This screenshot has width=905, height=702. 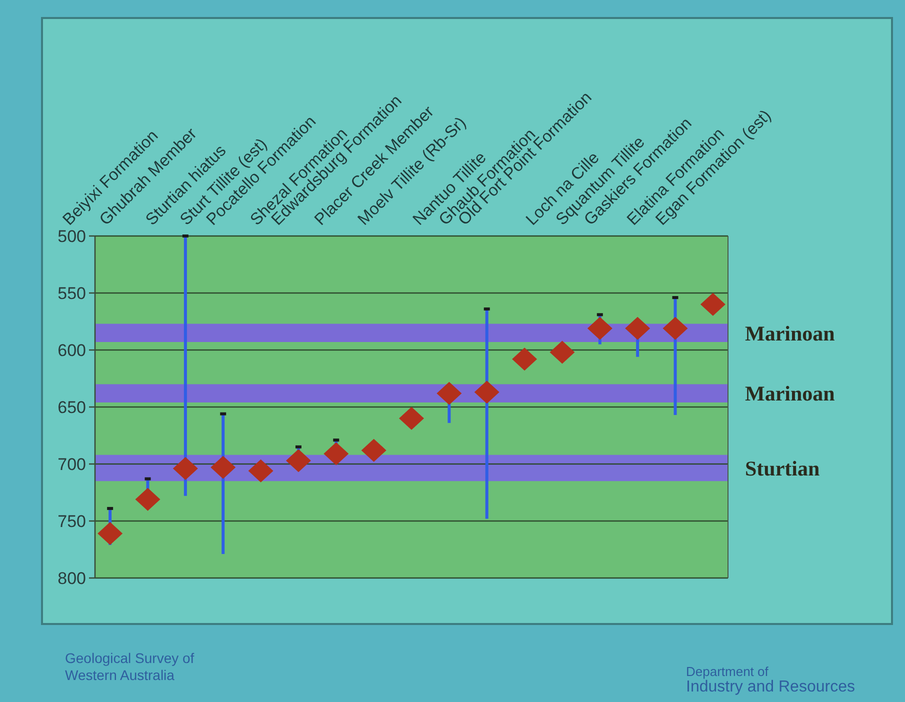 I want to click on y-tick-label: 700, so click(x=72, y=464).